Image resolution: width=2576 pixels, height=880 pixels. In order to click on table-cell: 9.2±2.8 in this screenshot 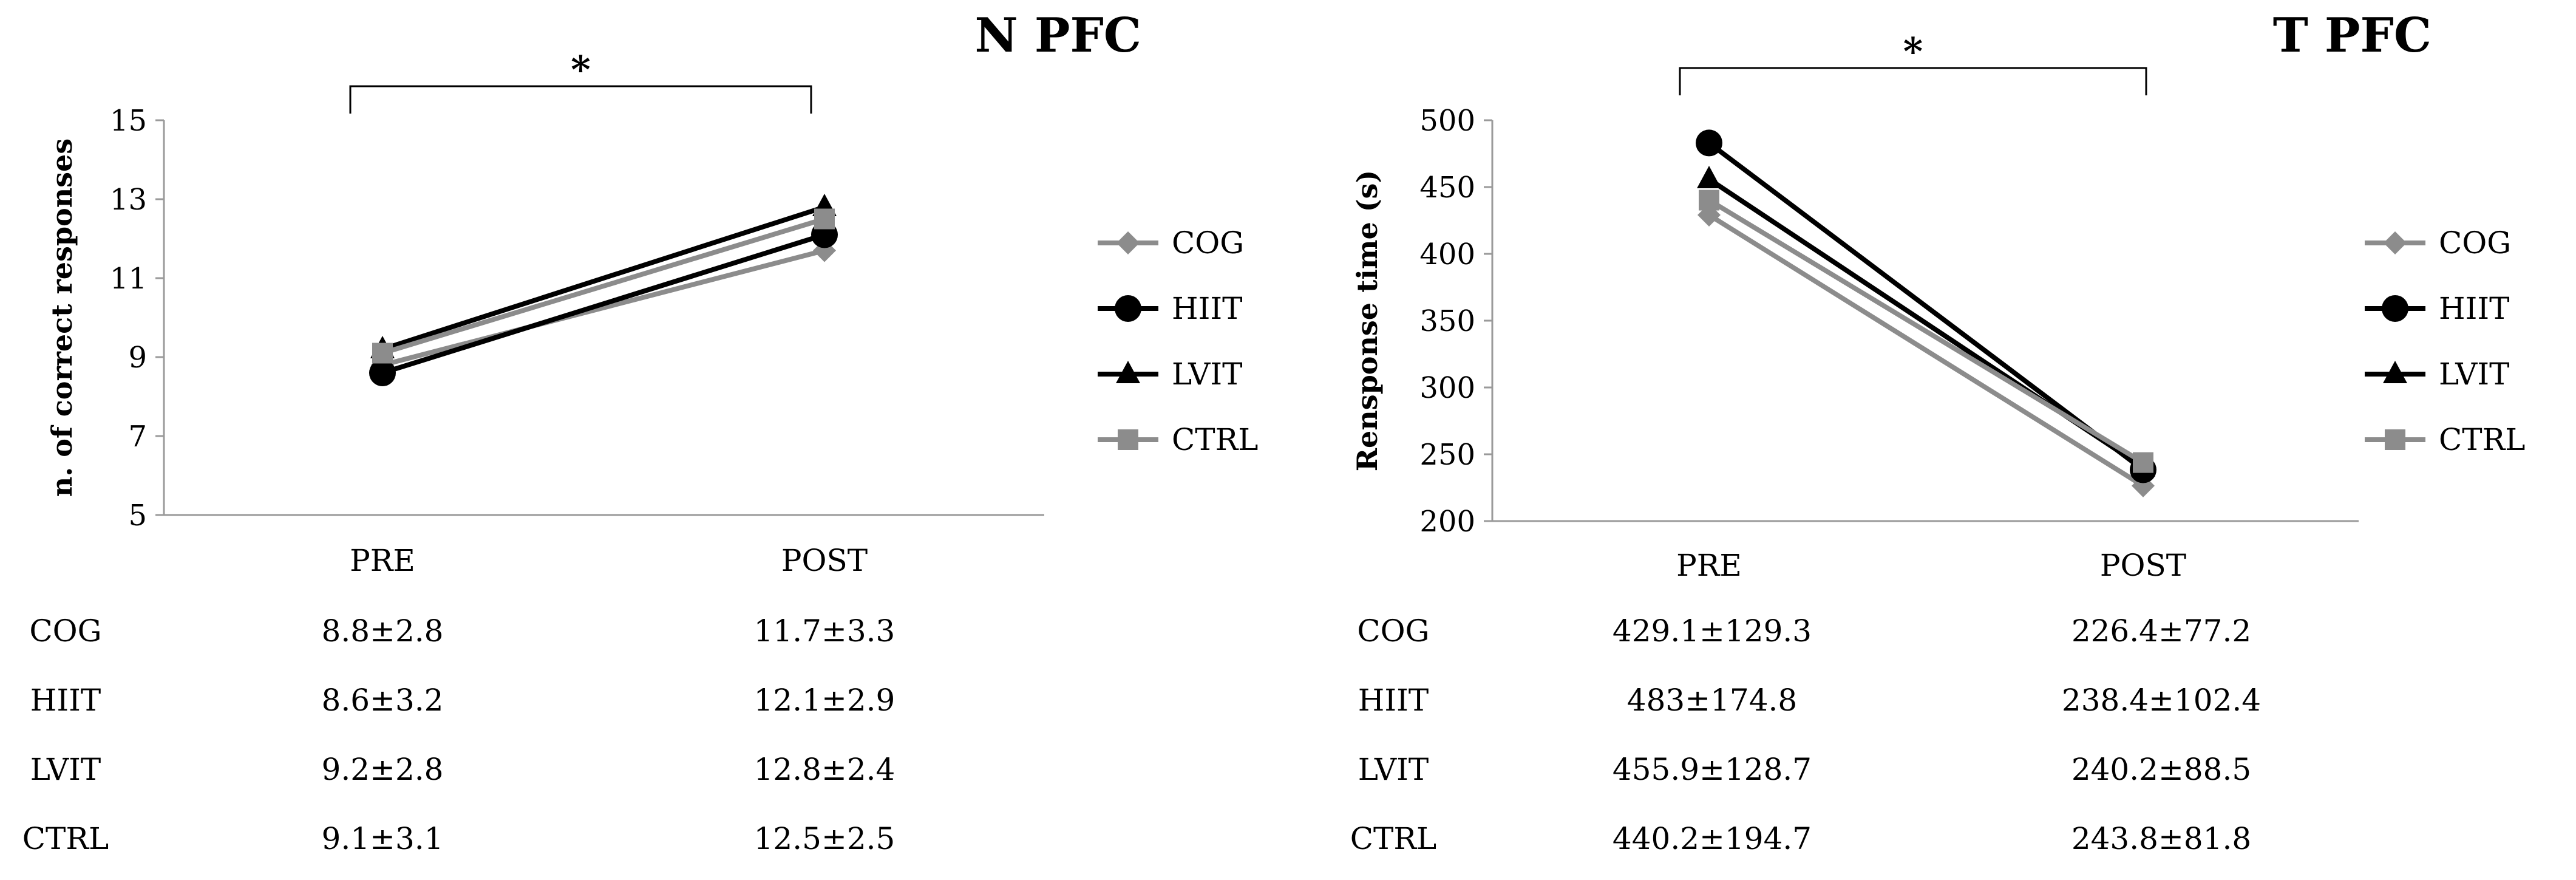, I will do `click(383, 769)`.